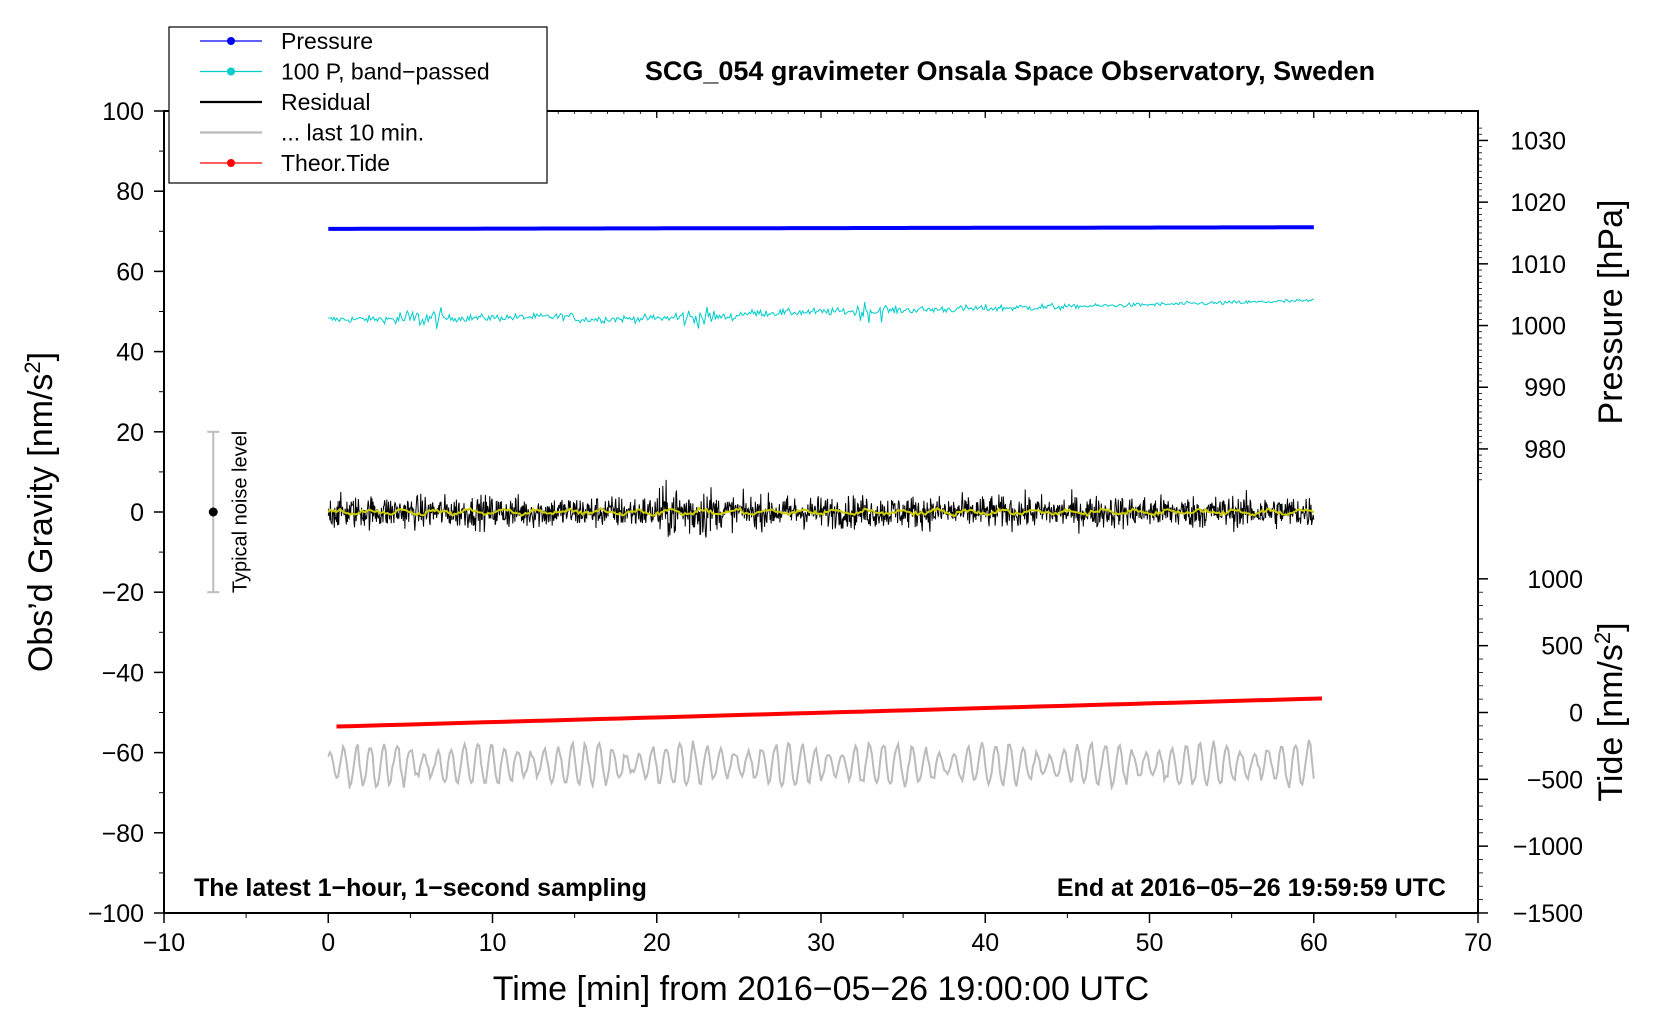 The height and width of the screenshot is (1020, 1660). What do you see at coordinates (1611, 312) in the screenshot?
I see `pressure-axis-title: Pressure [hPa]` at bounding box center [1611, 312].